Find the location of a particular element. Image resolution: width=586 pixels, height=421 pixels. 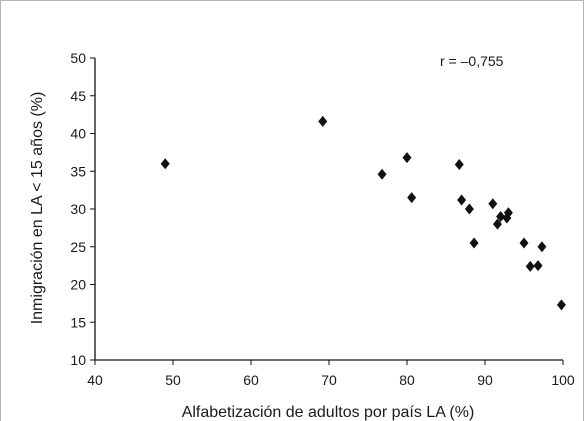

y-tick-label: 35 is located at coordinates (78, 171).